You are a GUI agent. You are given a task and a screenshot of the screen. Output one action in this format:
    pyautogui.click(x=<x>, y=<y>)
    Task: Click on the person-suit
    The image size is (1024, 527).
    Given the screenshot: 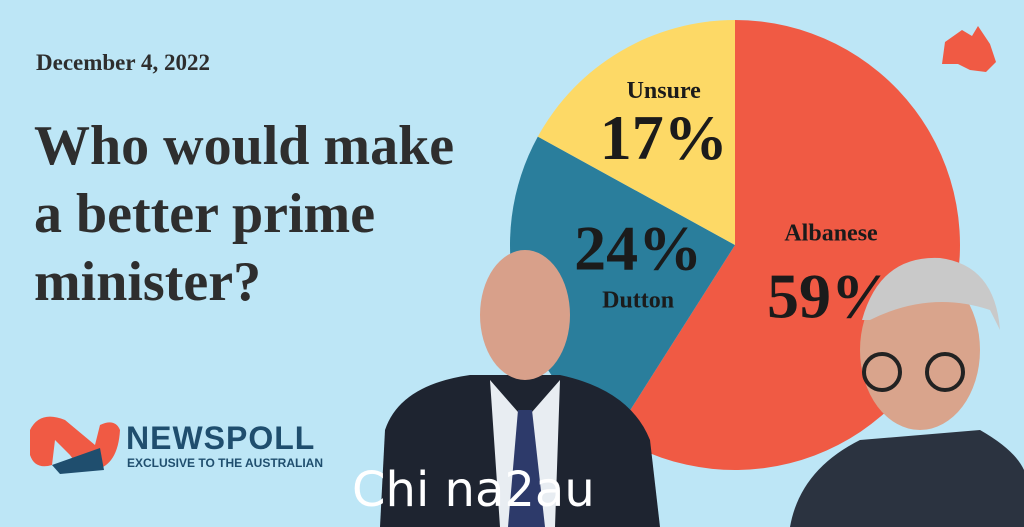 What is the action you would take?
    pyautogui.click(x=907, y=478)
    